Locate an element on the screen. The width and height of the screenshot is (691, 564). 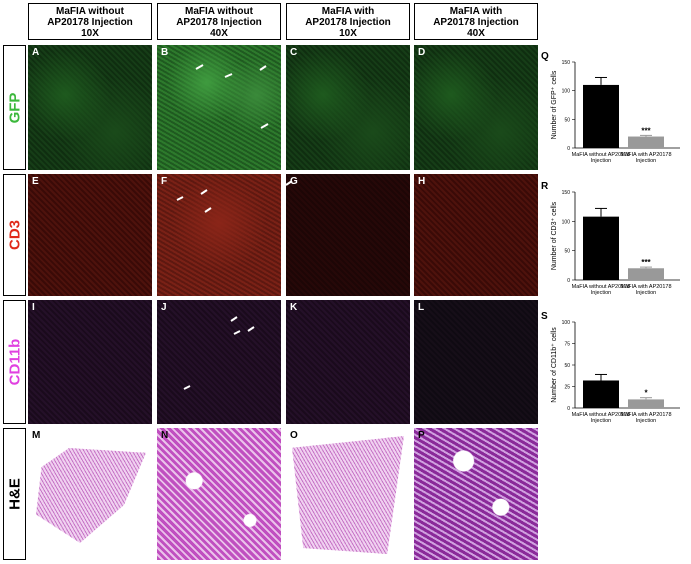
image-panel: N is located at coordinates (219, 494).